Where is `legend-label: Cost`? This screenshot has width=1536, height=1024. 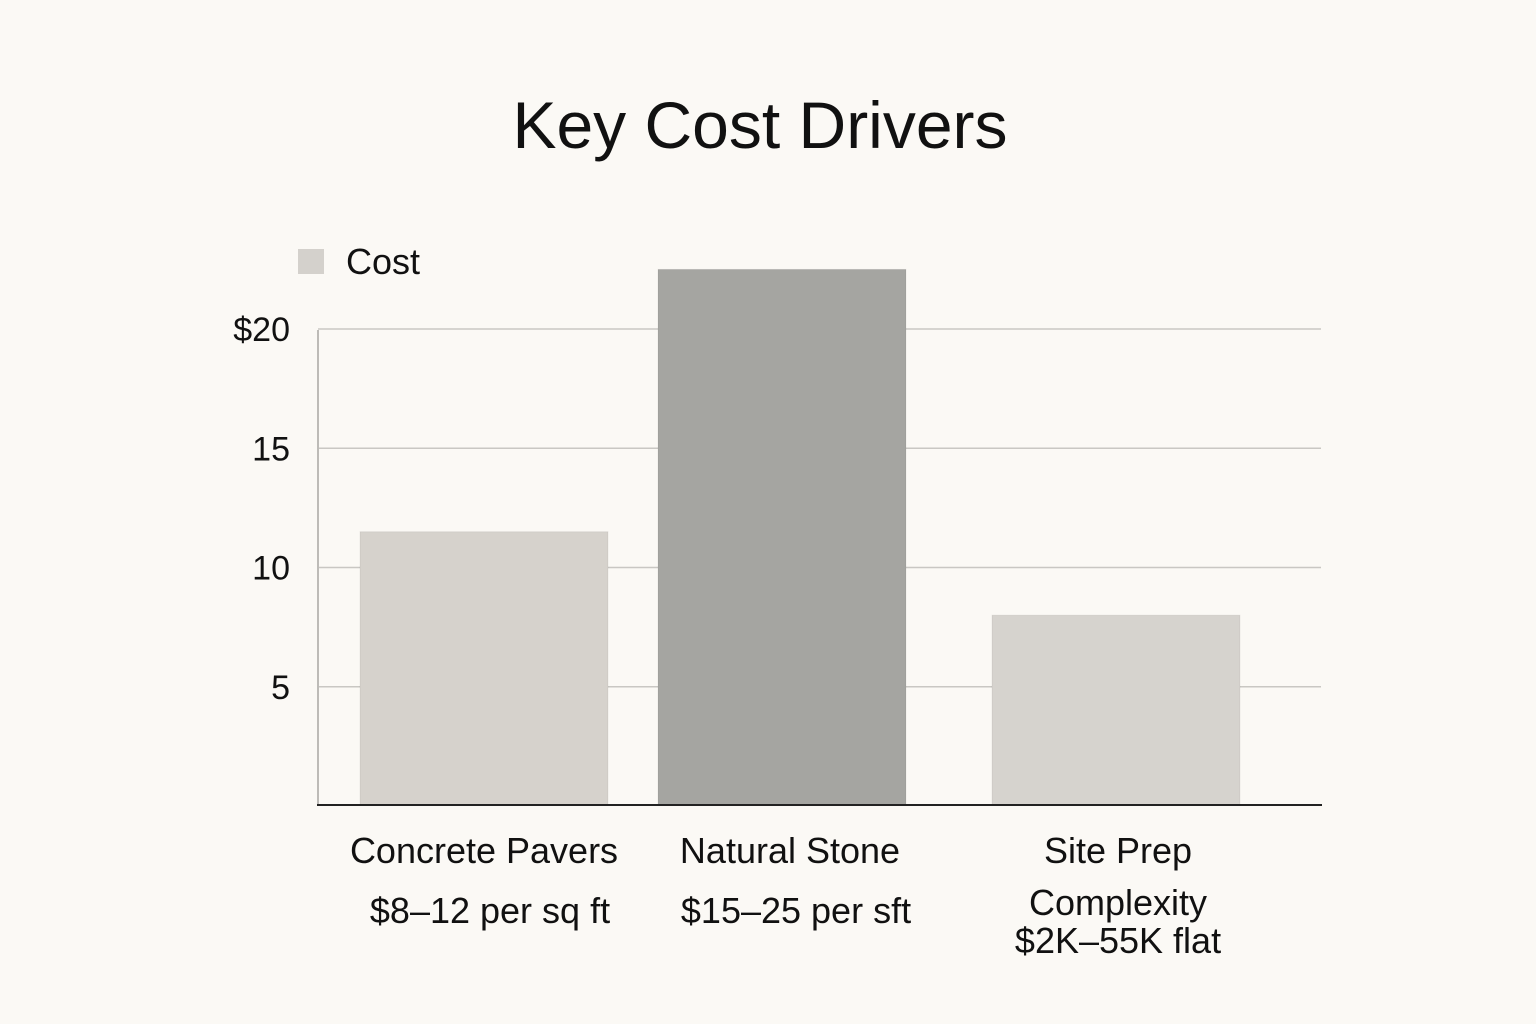
legend-label: Cost is located at coordinates (383, 261).